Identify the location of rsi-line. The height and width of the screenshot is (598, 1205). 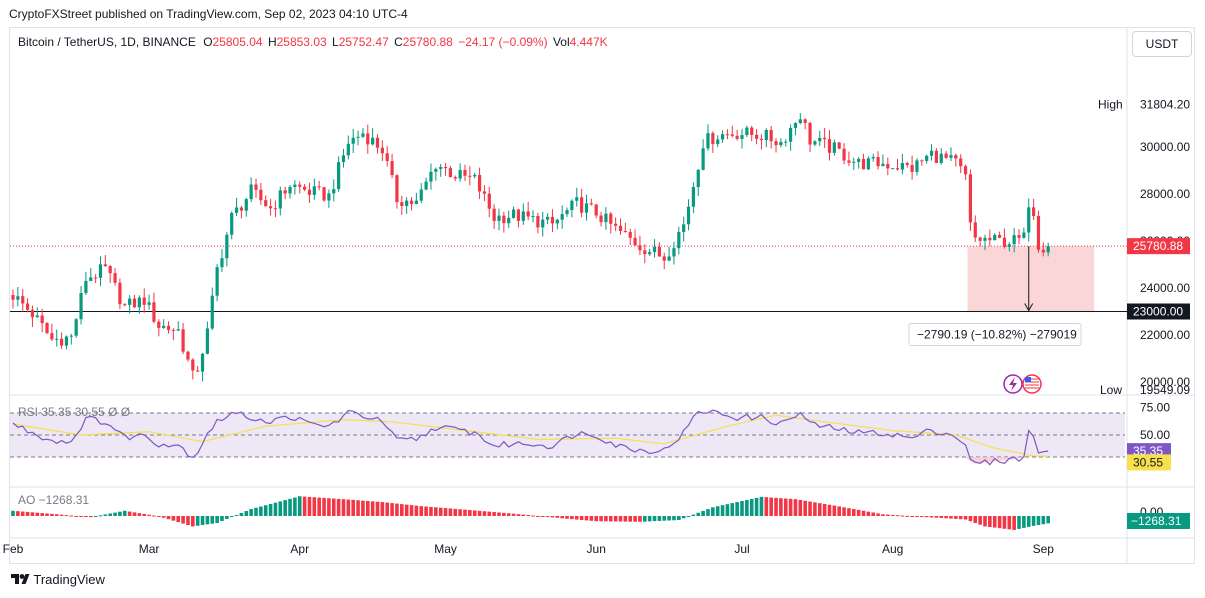
(530, 437).